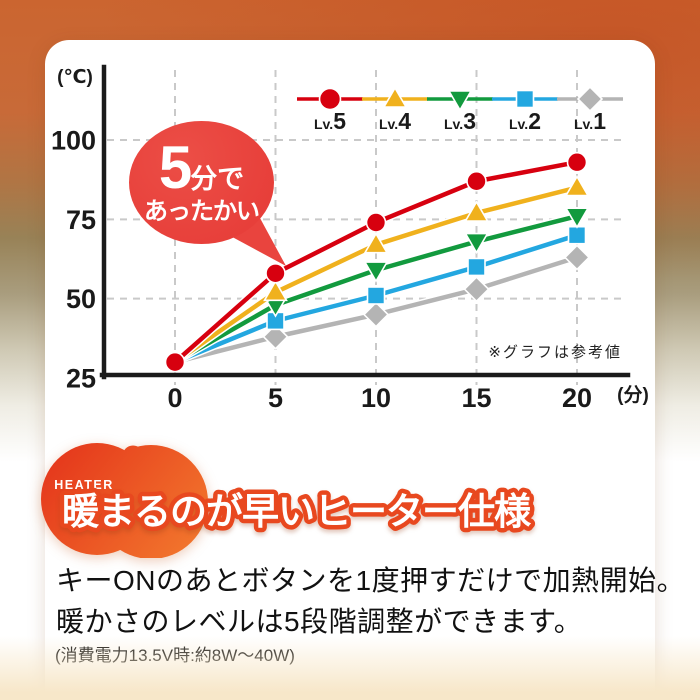 This screenshot has height=700, width=700. I want to click on legend-item-Lv.3: Lv.3, so click(460, 112).